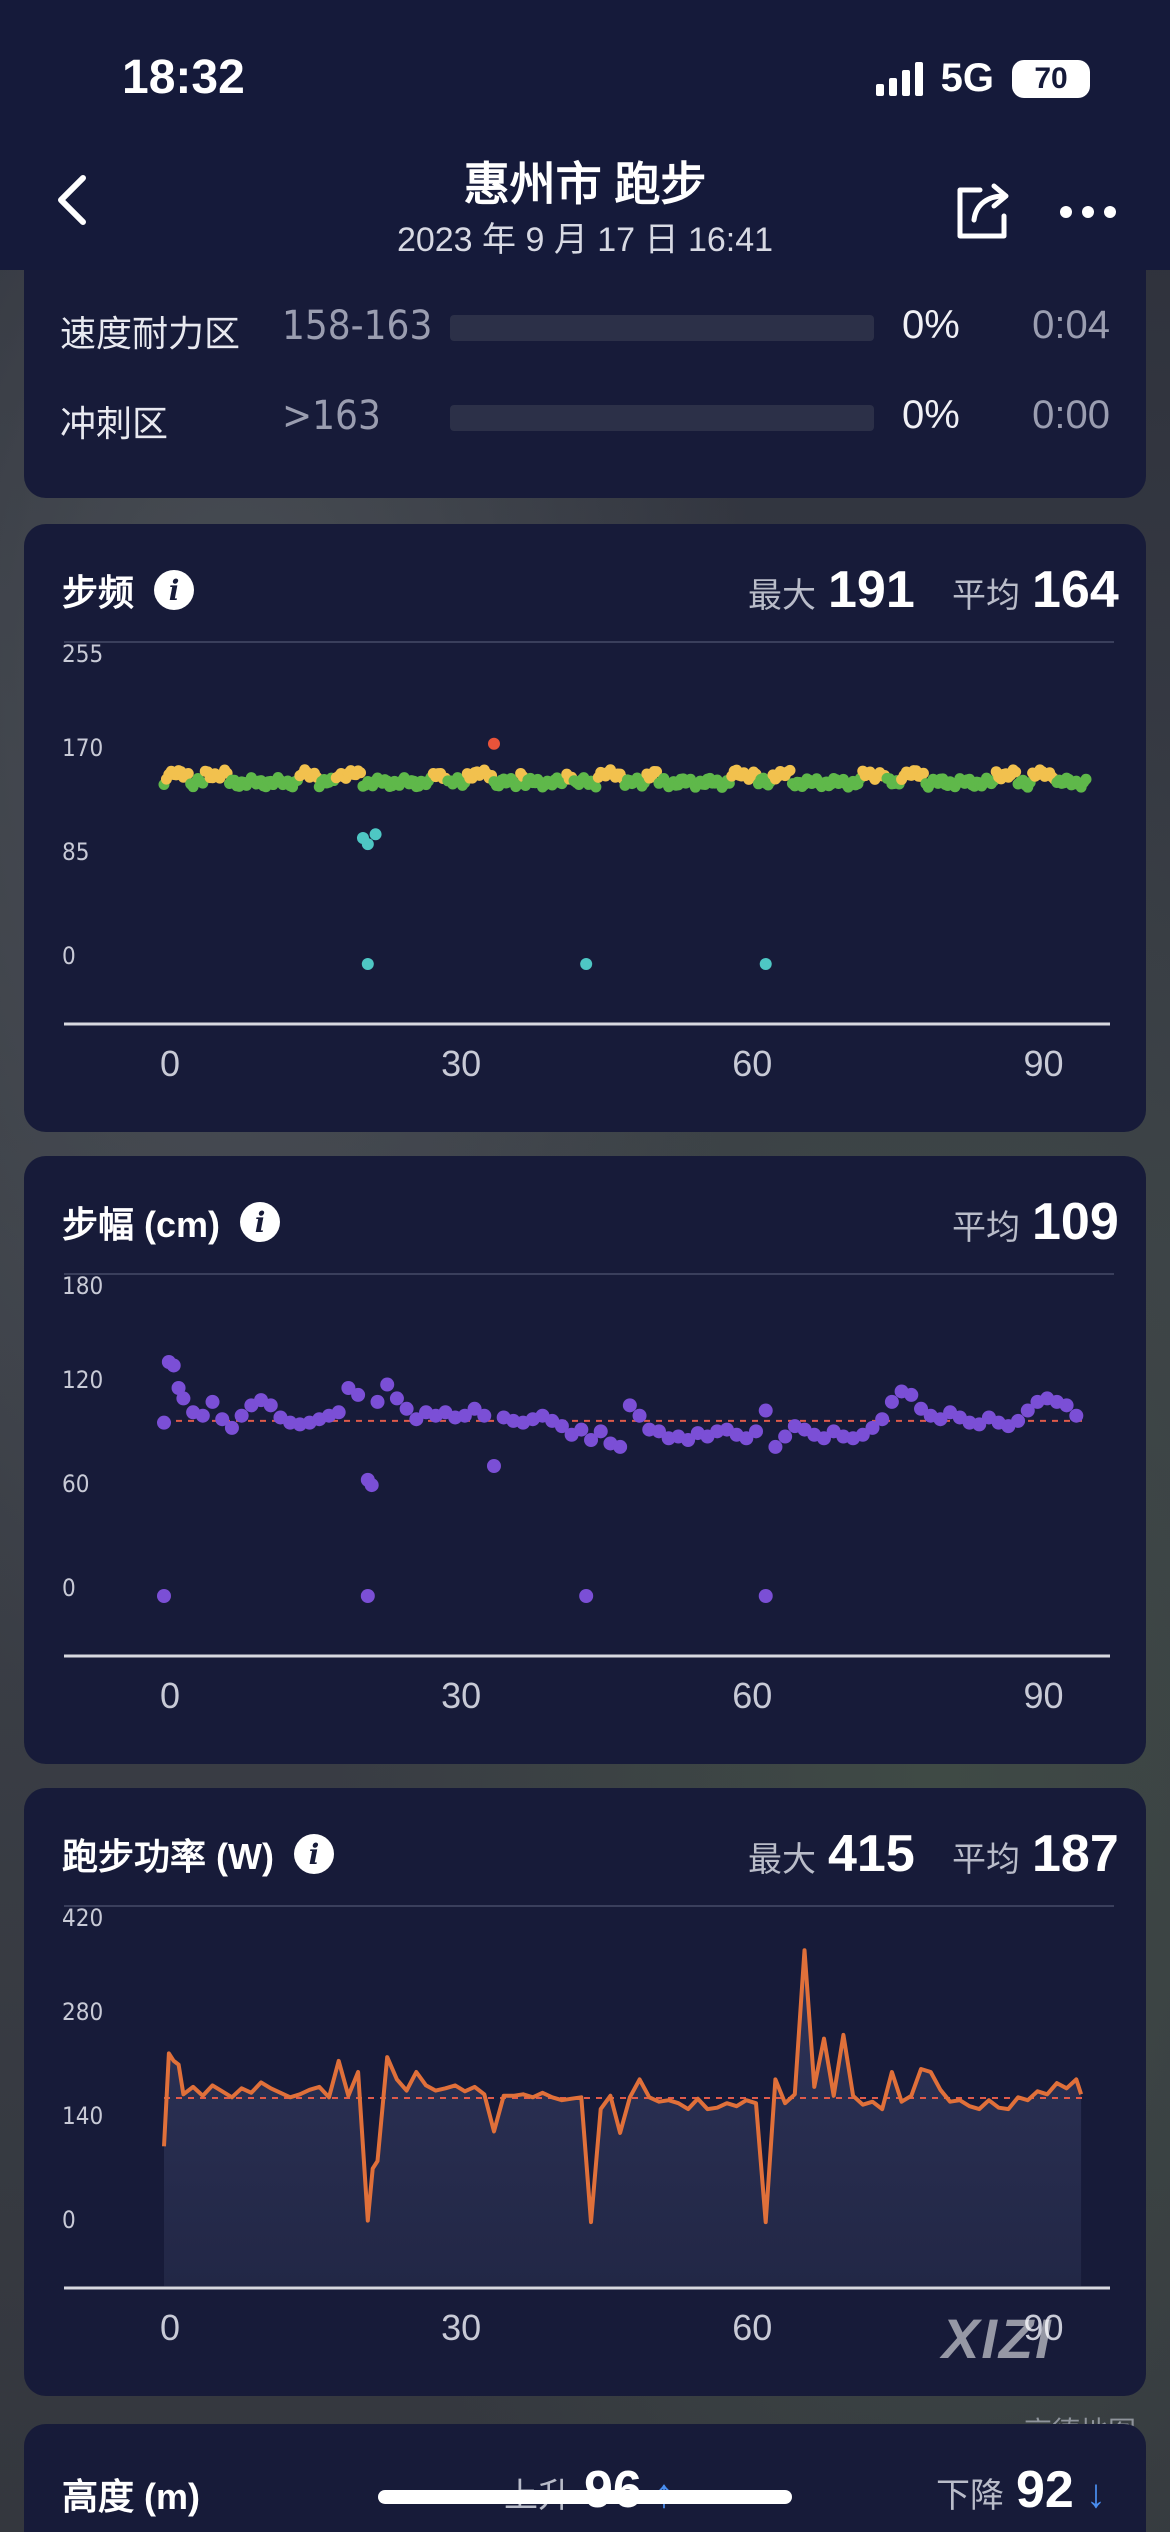 The height and width of the screenshot is (2532, 1170). Describe the element at coordinates (585, 2478) in the screenshot. I see `altitude-card: 高度 (m) 上升 96 ↑ 下降 92 ↓` at that location.